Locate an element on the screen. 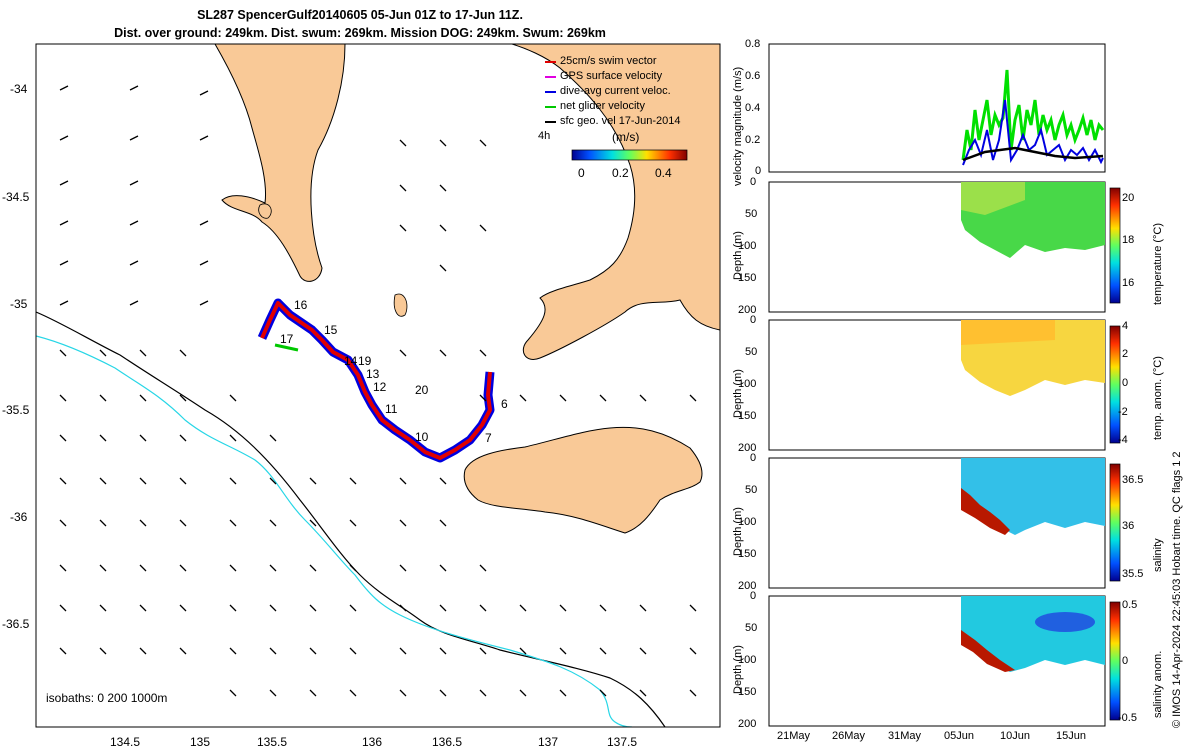 This screenshot has height=750, width=1200. day-label: 19 is located at coordinates (365, 361).